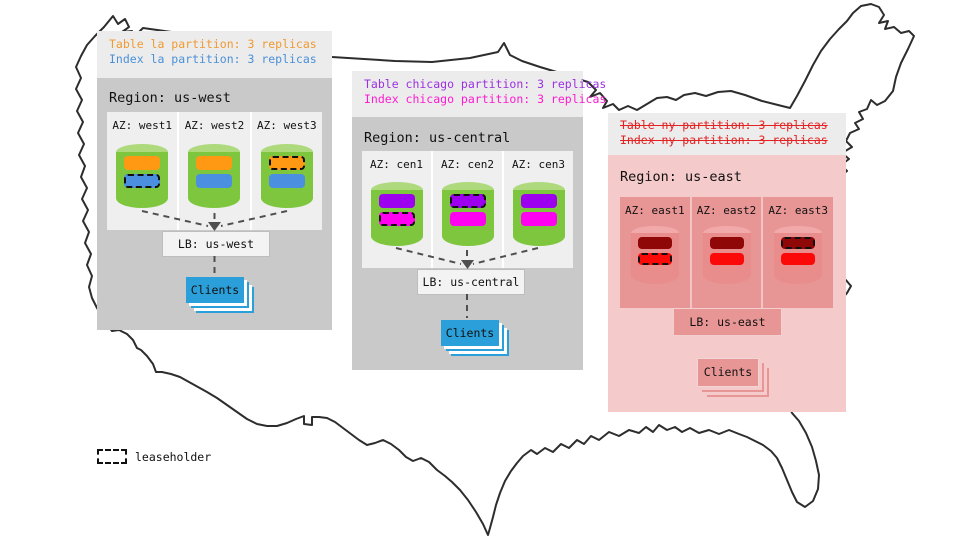  I want to click on region-us-central-title: Region: us-central, so click(437, 138).